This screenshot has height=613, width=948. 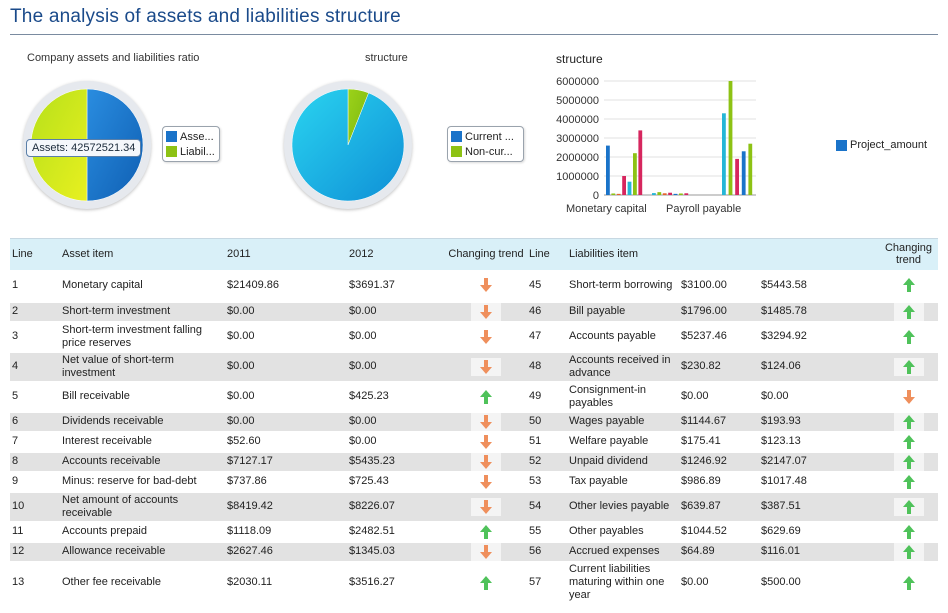 What do you see at coordinates (547, 254) in the screenshot?
I see `header-line-liab: Line` at bounding box center [547, 254].